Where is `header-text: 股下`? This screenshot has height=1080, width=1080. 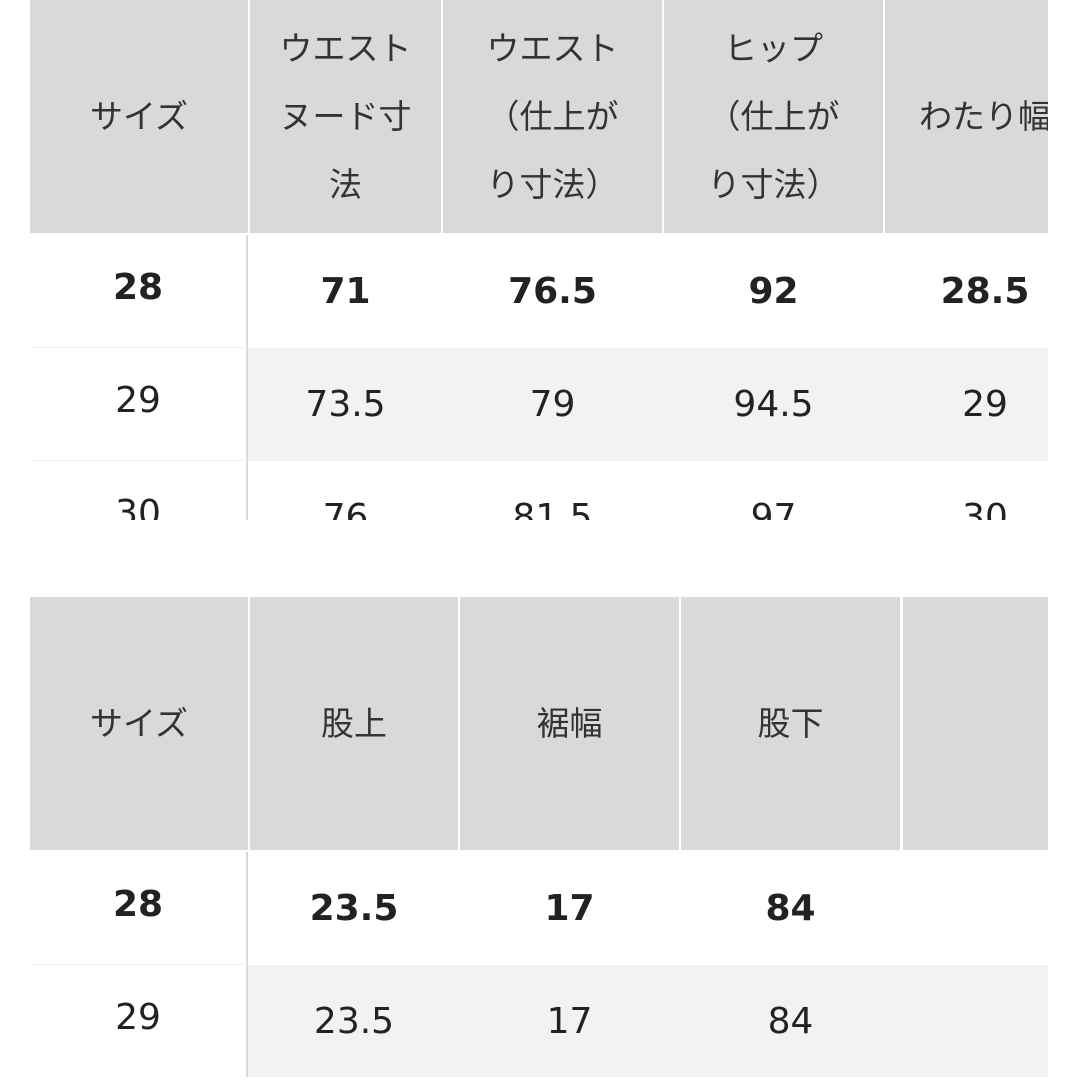 header-text: 股下 is located at coordinates (790, 723).